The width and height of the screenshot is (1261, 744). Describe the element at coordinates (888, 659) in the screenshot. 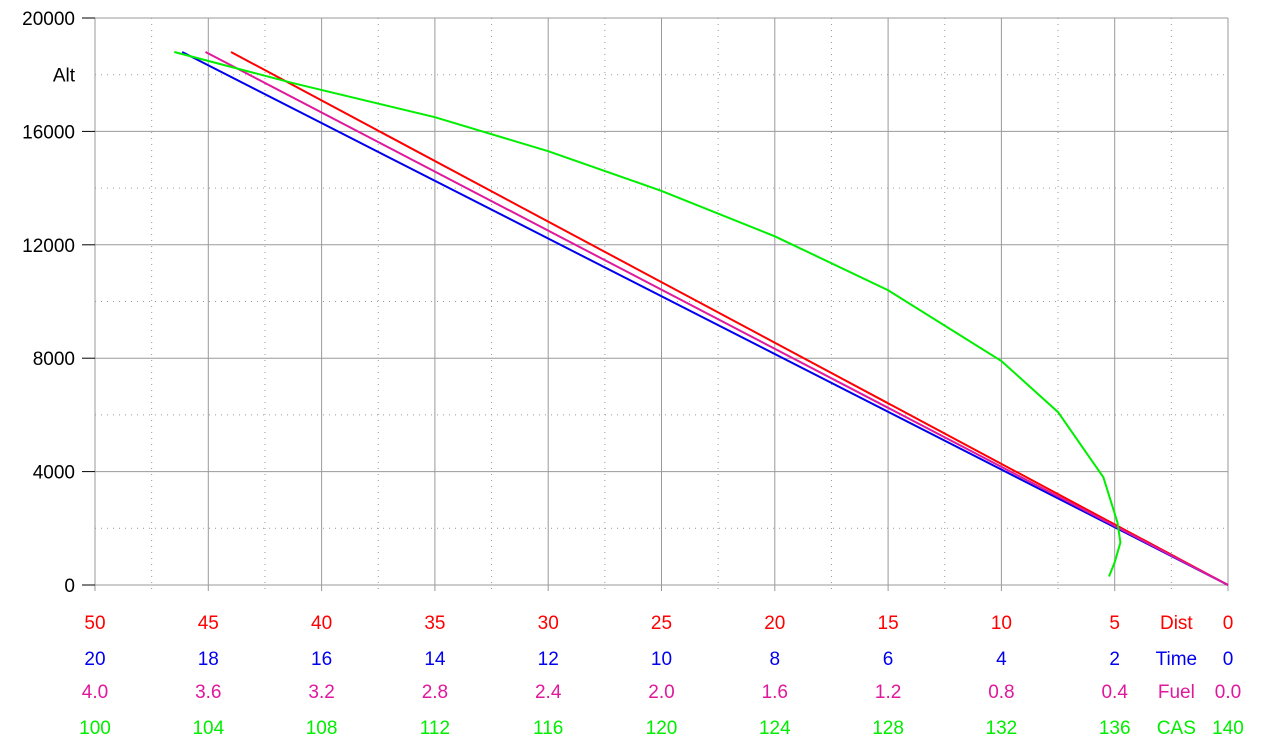

I see `x-tick-label-time: 6` at that location.